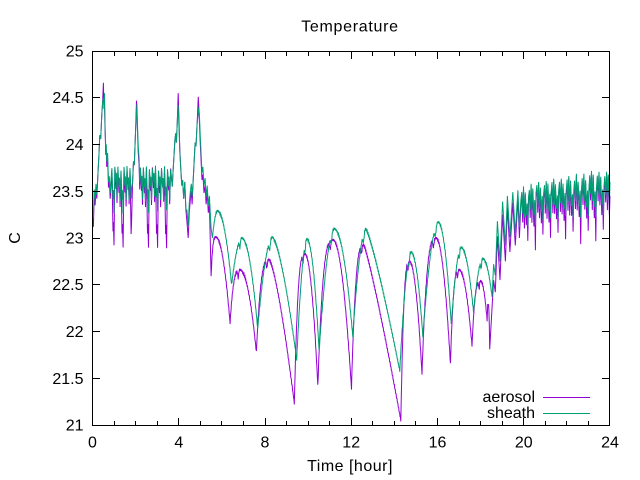  Describe the element at coordinates (75, 426) in the screenshot. I see `svg-text: 21` at that location.